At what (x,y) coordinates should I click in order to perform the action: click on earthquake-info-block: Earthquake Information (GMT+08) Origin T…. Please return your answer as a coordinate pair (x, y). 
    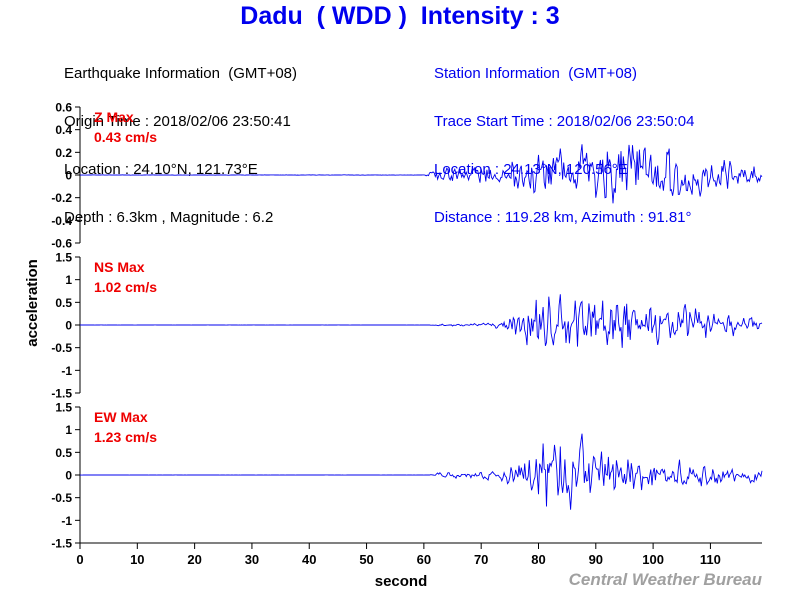
    Looking at the image, I should click on (180, 146).